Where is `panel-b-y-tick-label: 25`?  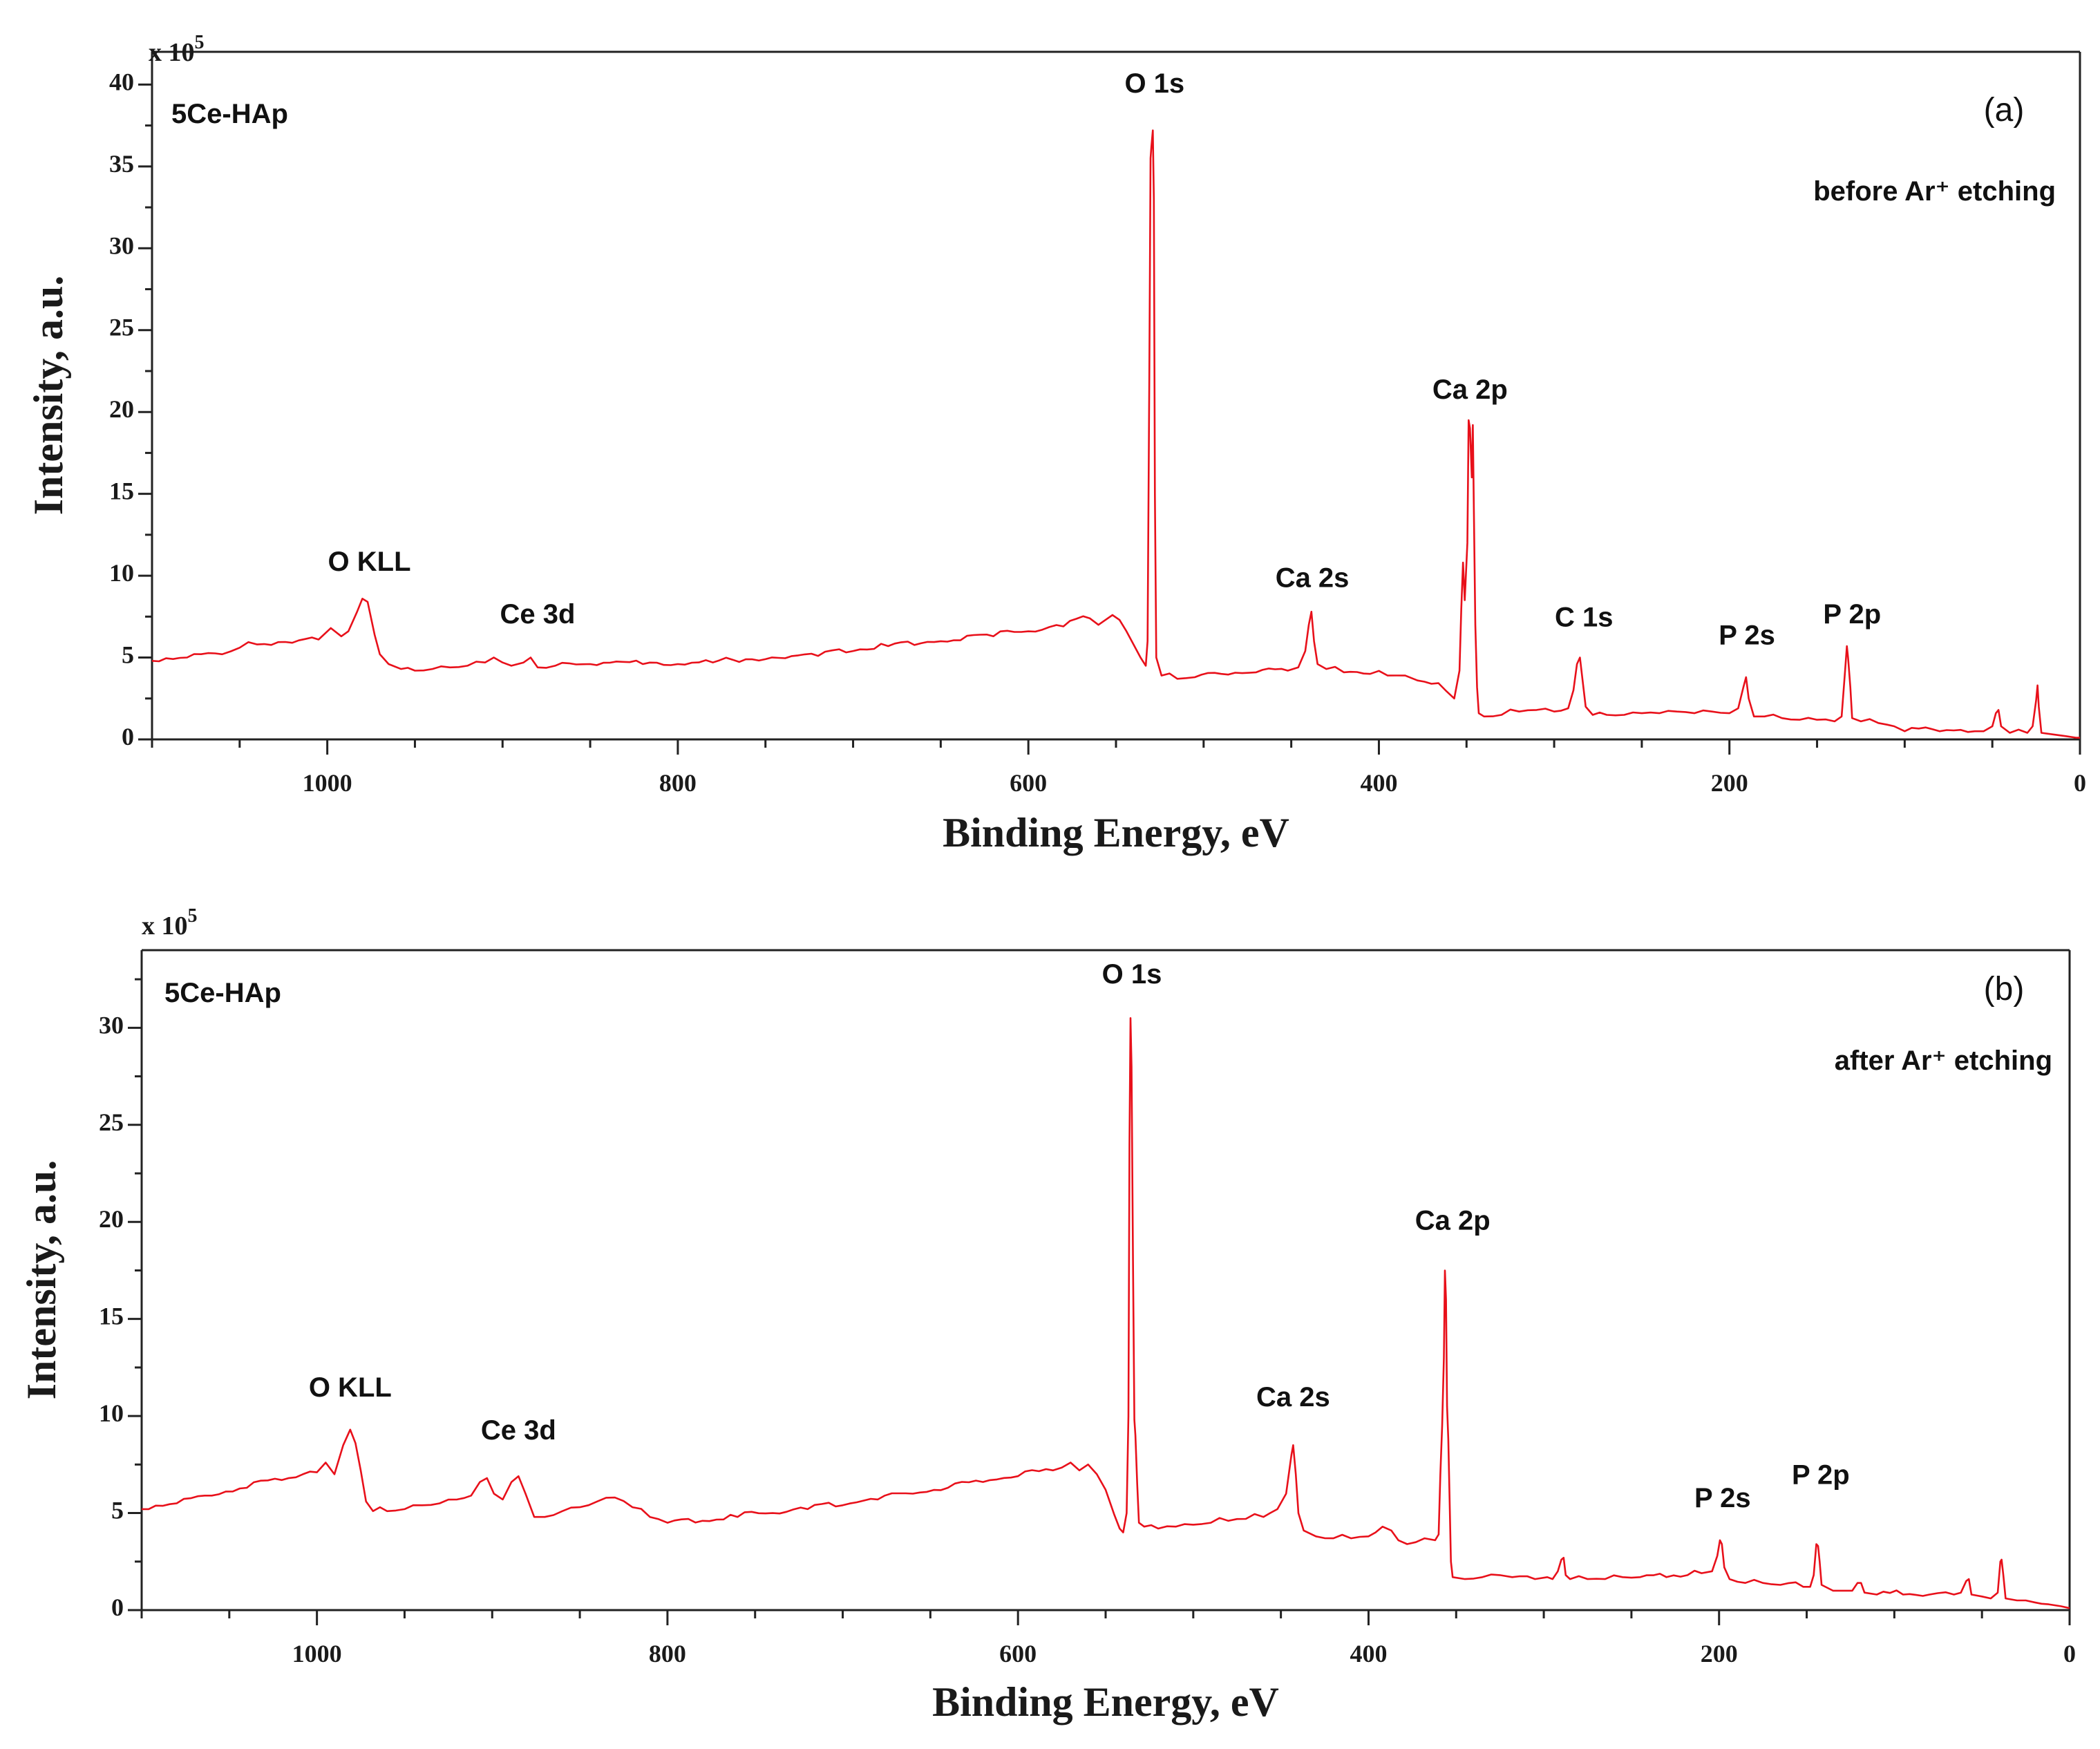 panel-b-y-tick-label: 25 is located at coordinates (111, 1122).